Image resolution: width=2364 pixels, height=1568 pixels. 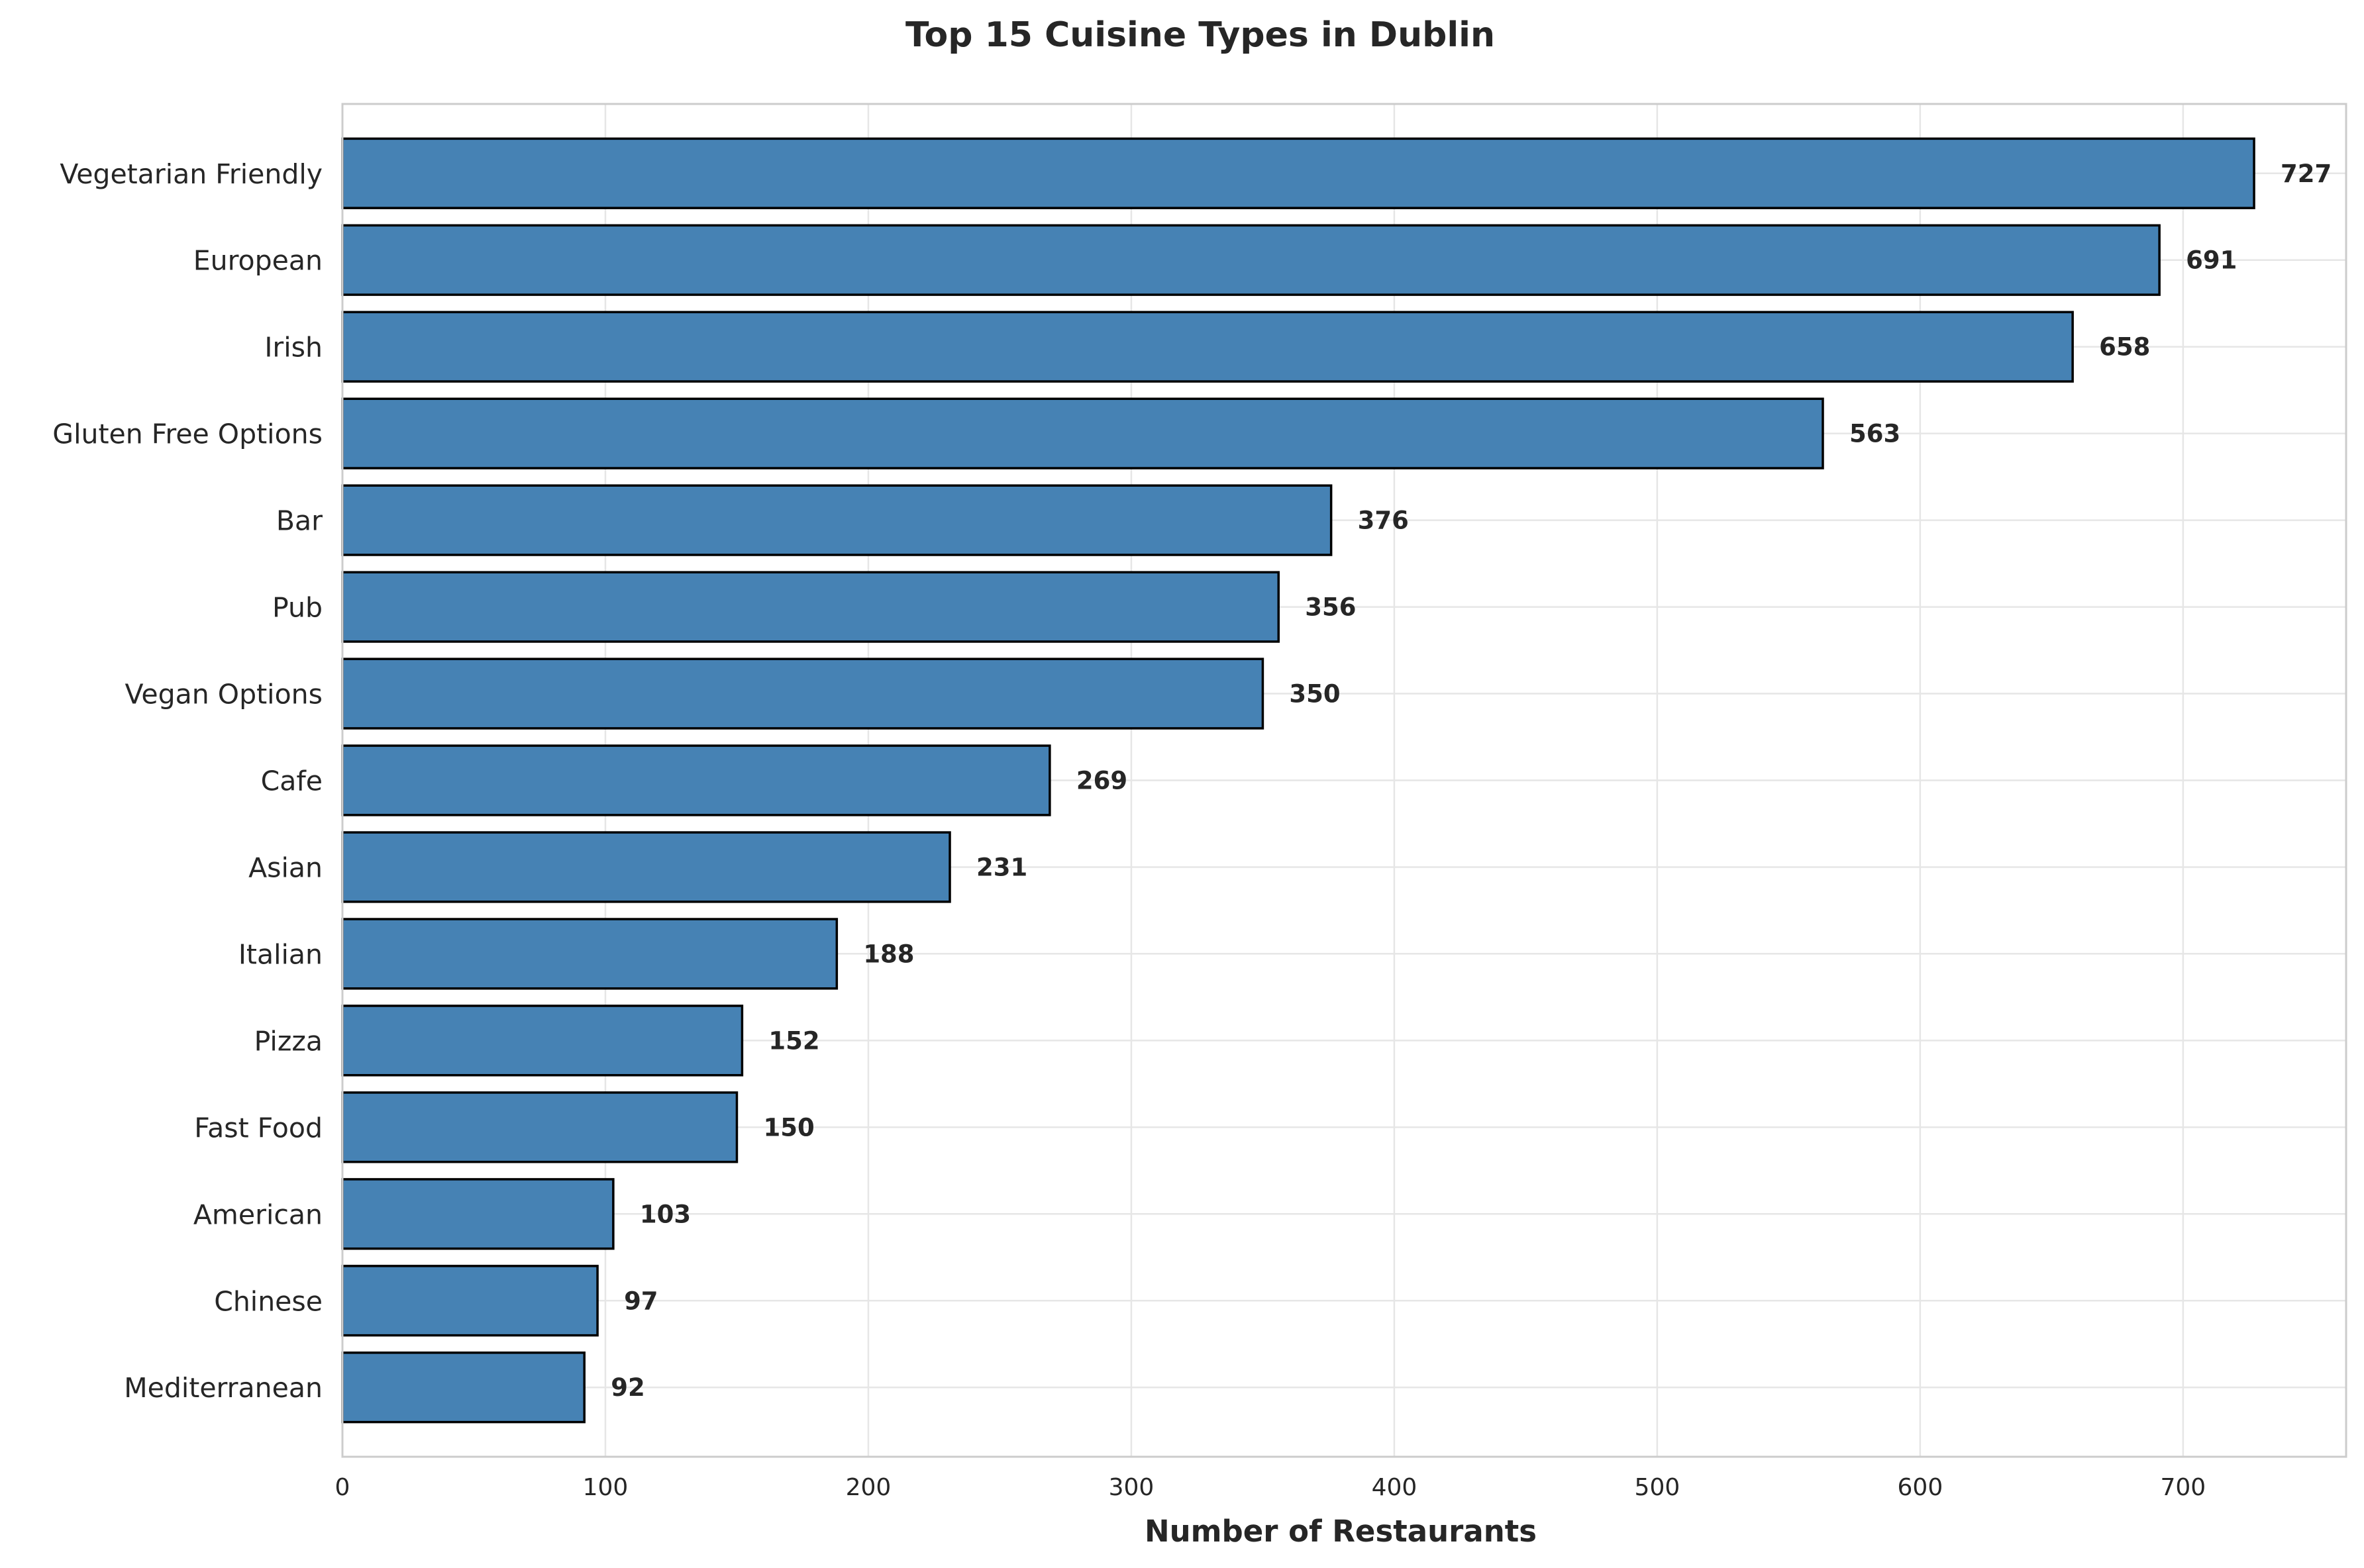 What do you see at coordinates (224, 1388) in the screenshot?
I see `y-tick-label: Mediterranean` at bounding box center [224, 1388].